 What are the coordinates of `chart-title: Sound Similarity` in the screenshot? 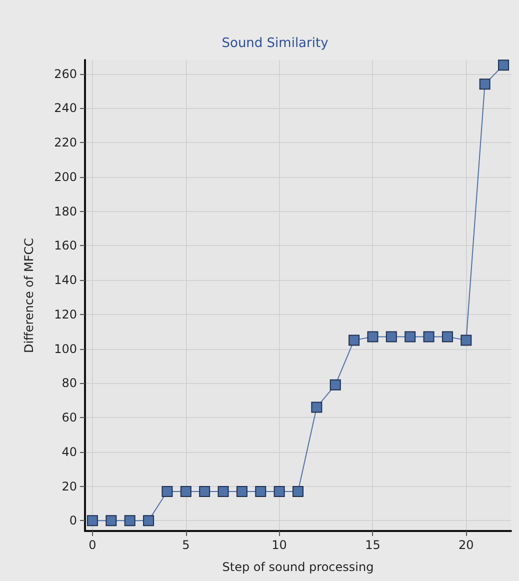 It's located at (275, 43).